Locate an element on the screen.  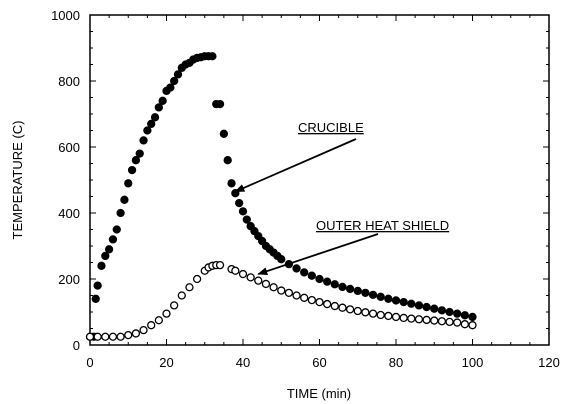
y-tick-label: 800 is located at coordinates (69, 81).